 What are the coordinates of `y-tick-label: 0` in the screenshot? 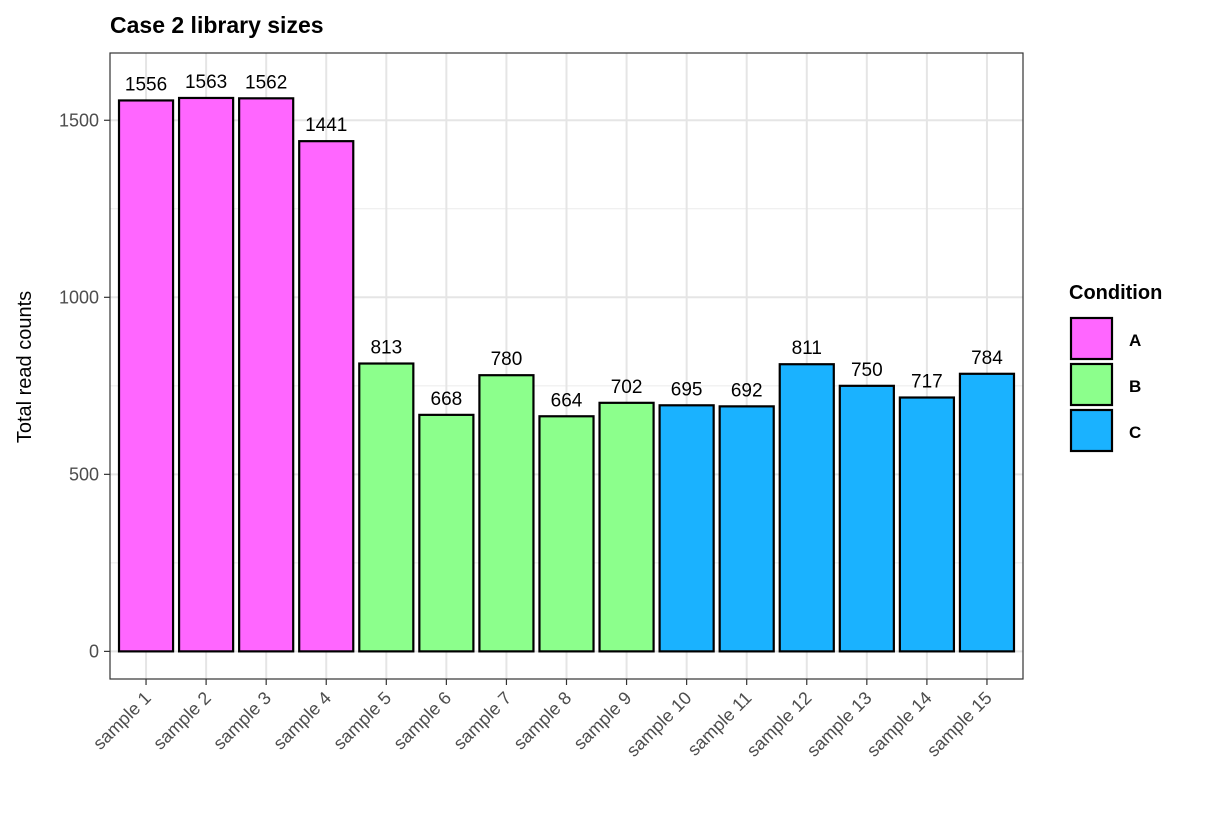 It's located at (94, 651).